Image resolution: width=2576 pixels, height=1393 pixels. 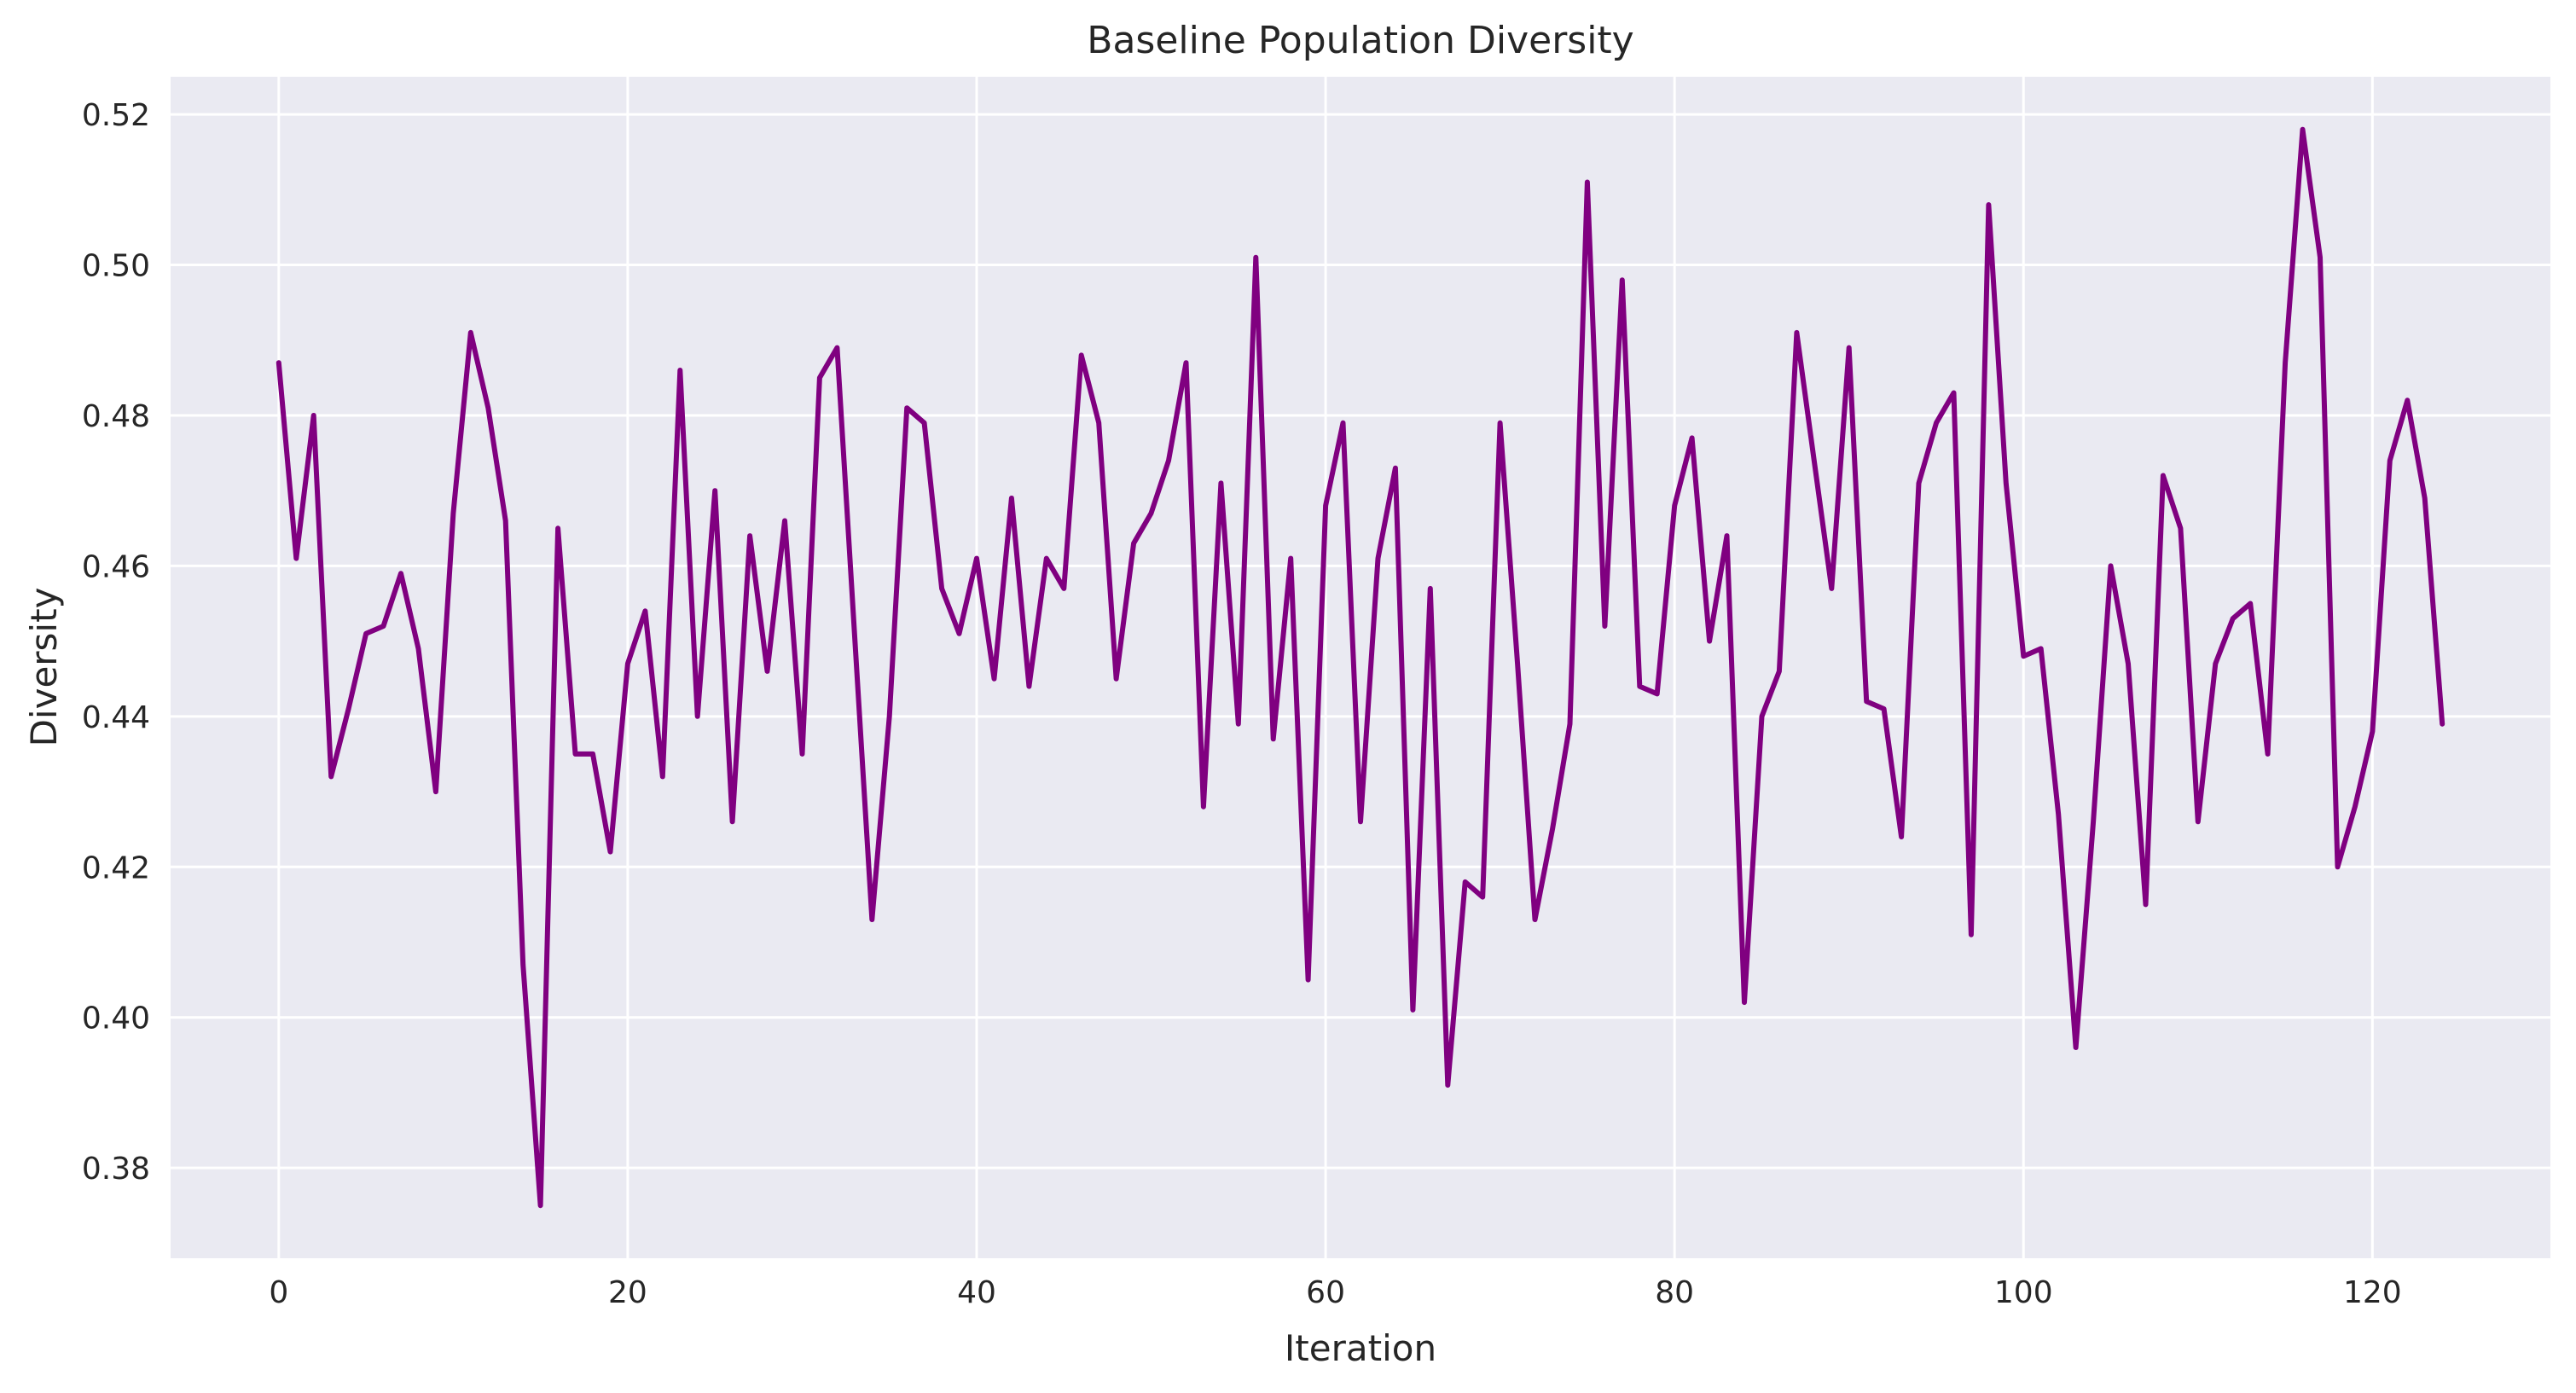 What do you see at coordinates (116, 416) in the screenshot?
I see `y-tick-label: 0.48` at bounding box center [116, 416].